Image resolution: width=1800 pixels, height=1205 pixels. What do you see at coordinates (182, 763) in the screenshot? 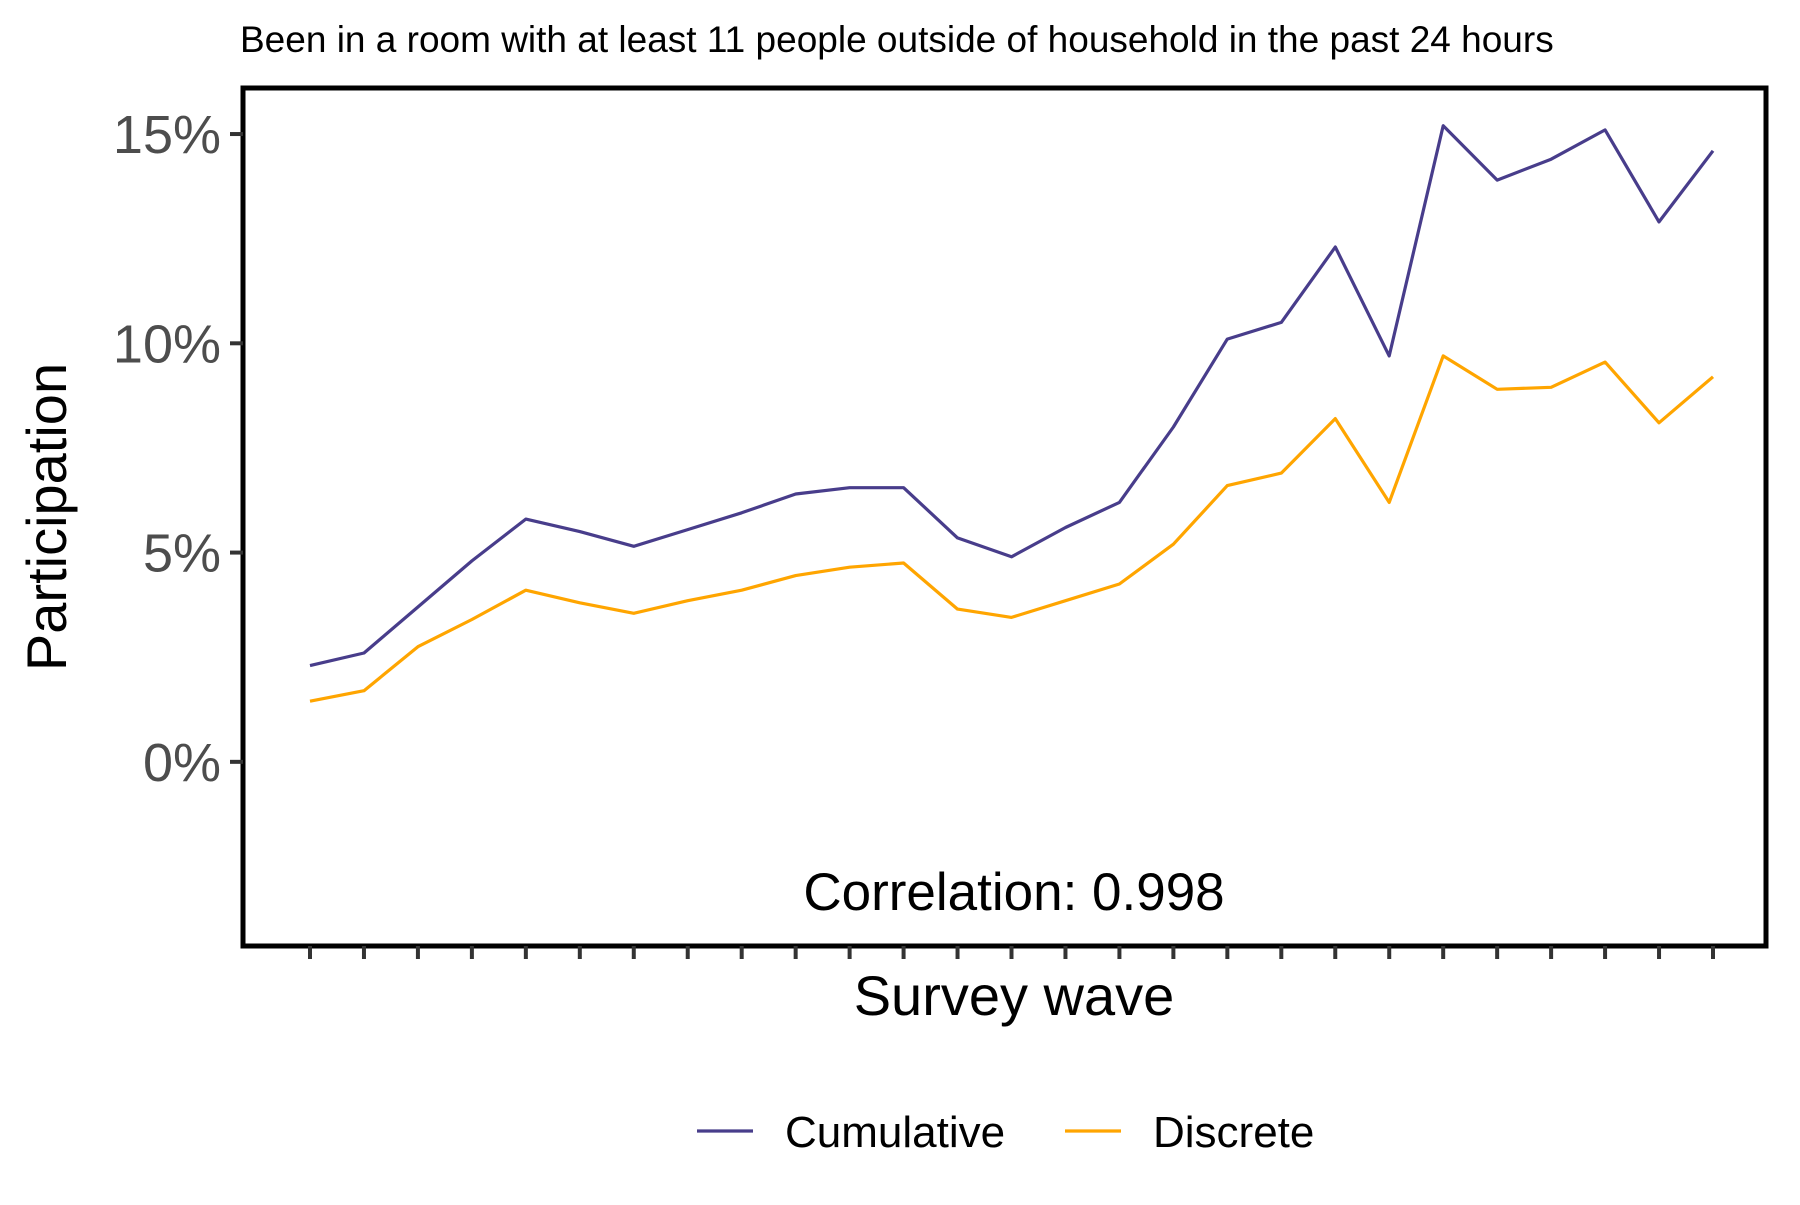
I see `y-tick-label: 0%` at bounding box center [182, 763].